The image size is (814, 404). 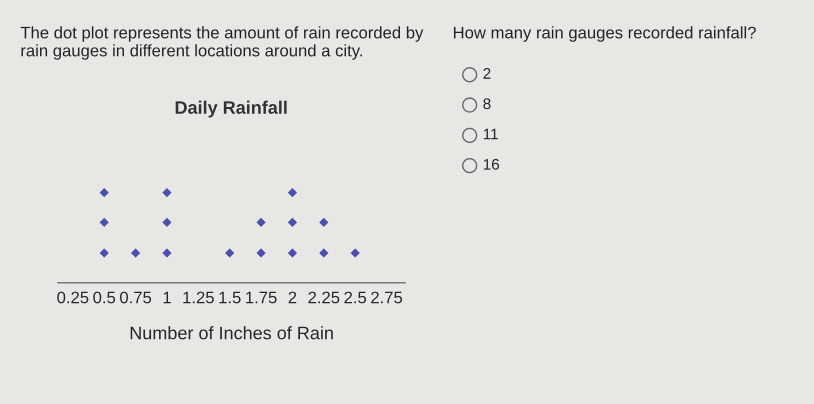 What do you see at coordinates (486, 73) in the screenshot?
I see `text: 2` at bounding box center [486, 73].